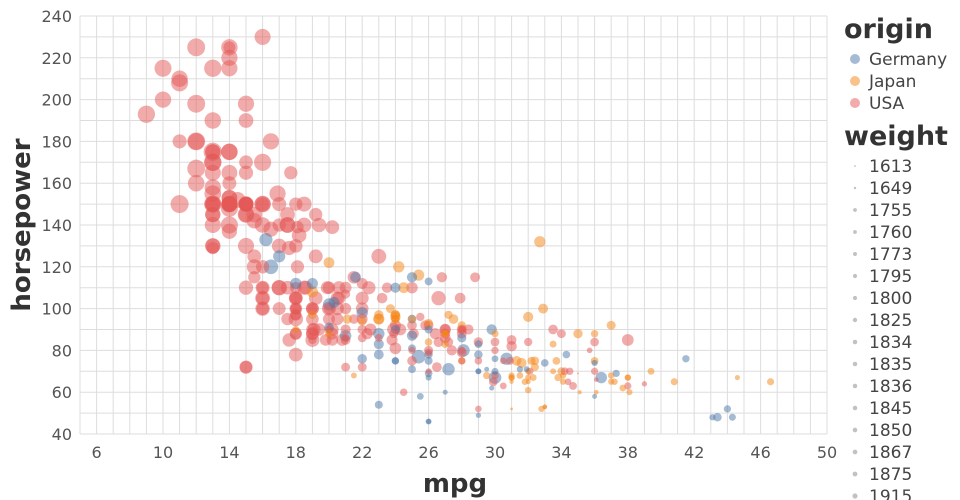 The width and height of the screenshot is (960, 500). What do you see at coordinates (56, 100) in the screenshot?
I see `y-tick-label: 200` at bounding box center [56, 100].